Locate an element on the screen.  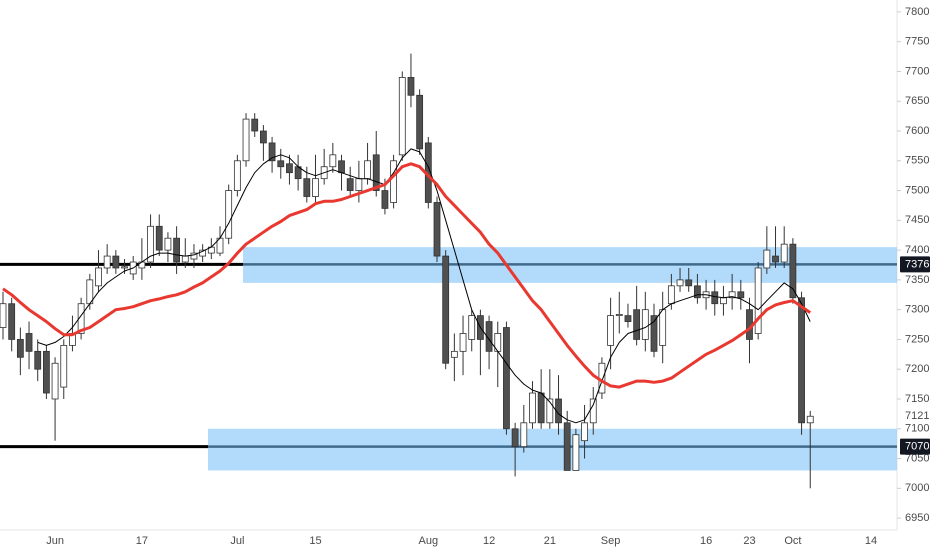
zone is located at coordinates (552, 449).